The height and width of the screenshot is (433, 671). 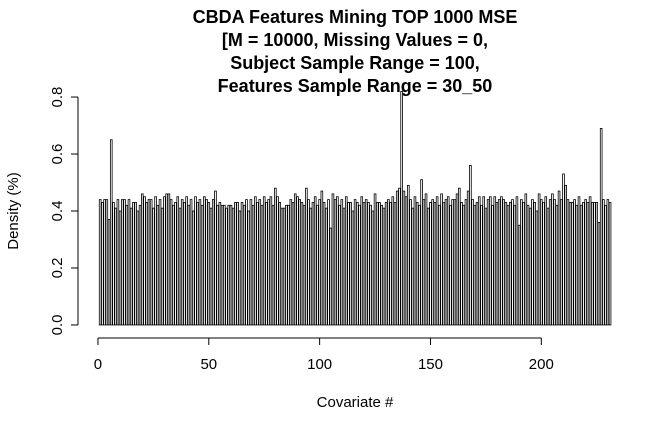 I want to click on x-tick-label: 50, so click(x=208, y=364).